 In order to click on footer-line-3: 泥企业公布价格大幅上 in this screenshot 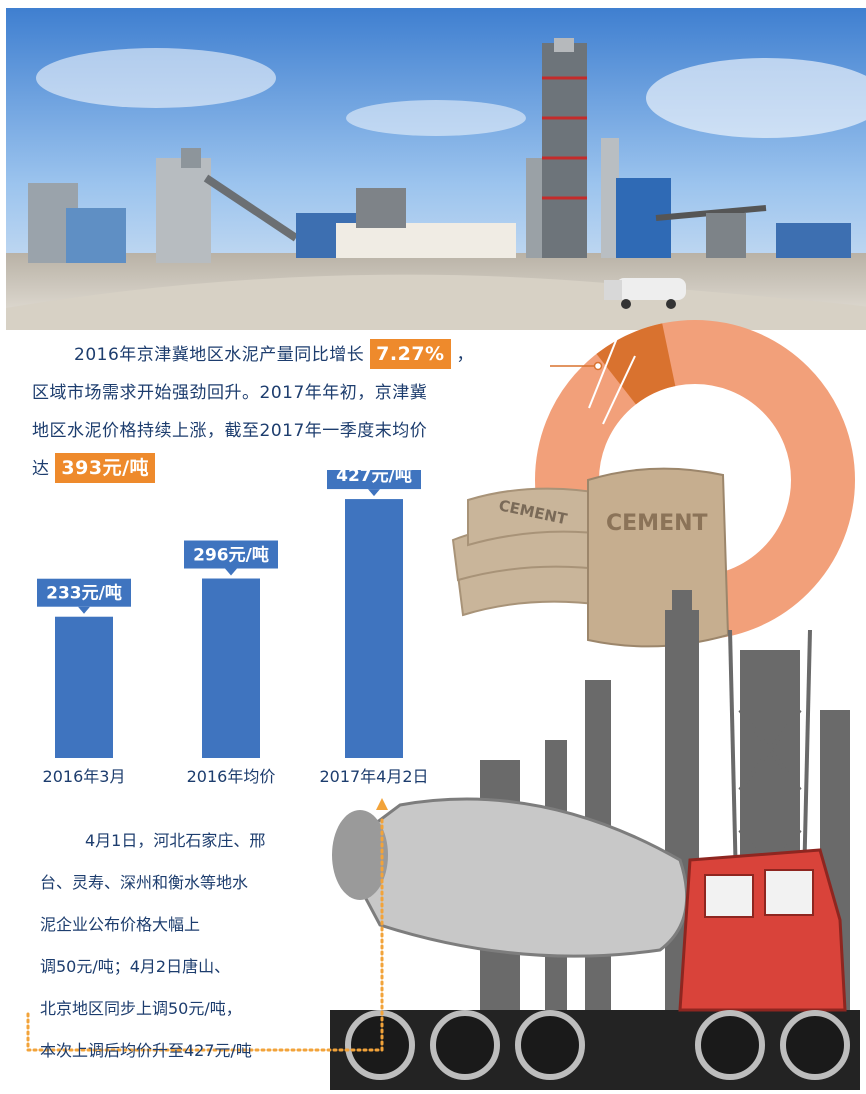, I will do `click(120, 924)`.